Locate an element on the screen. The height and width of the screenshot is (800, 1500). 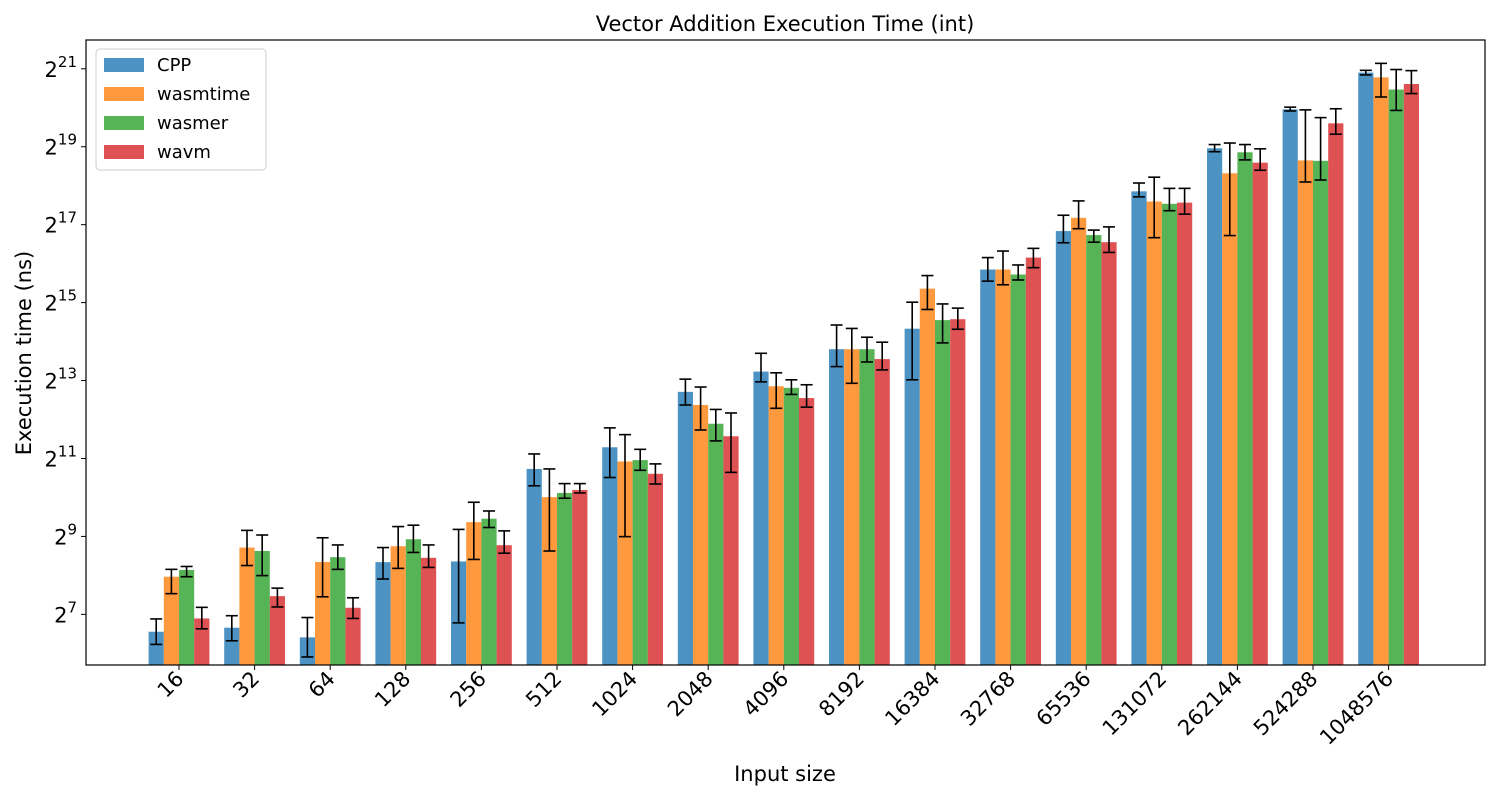
legend-label: wavm is located at coordinates (184, 152).